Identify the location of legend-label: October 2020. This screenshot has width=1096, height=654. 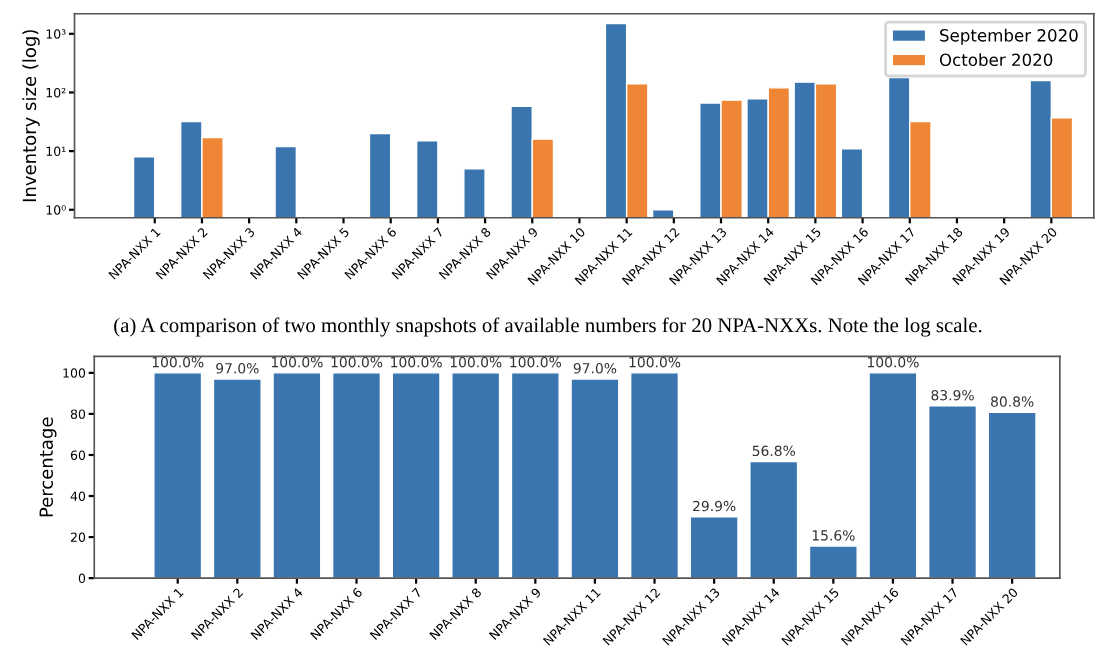
(996, 60).